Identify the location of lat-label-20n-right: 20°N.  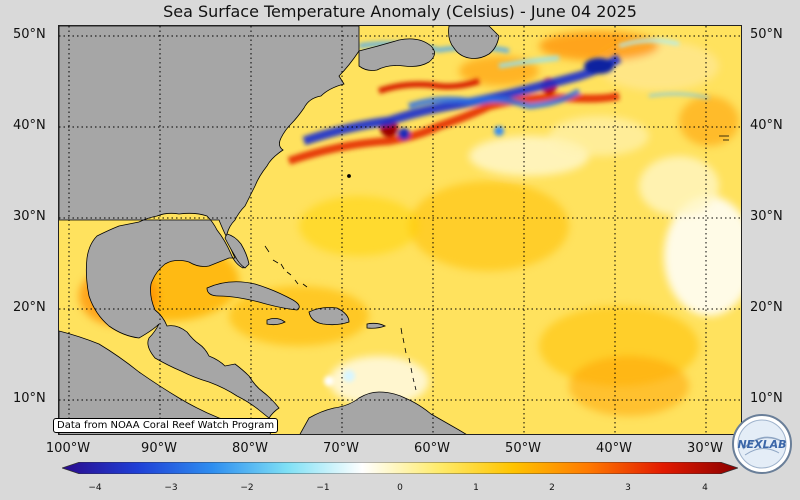
(766, 307).